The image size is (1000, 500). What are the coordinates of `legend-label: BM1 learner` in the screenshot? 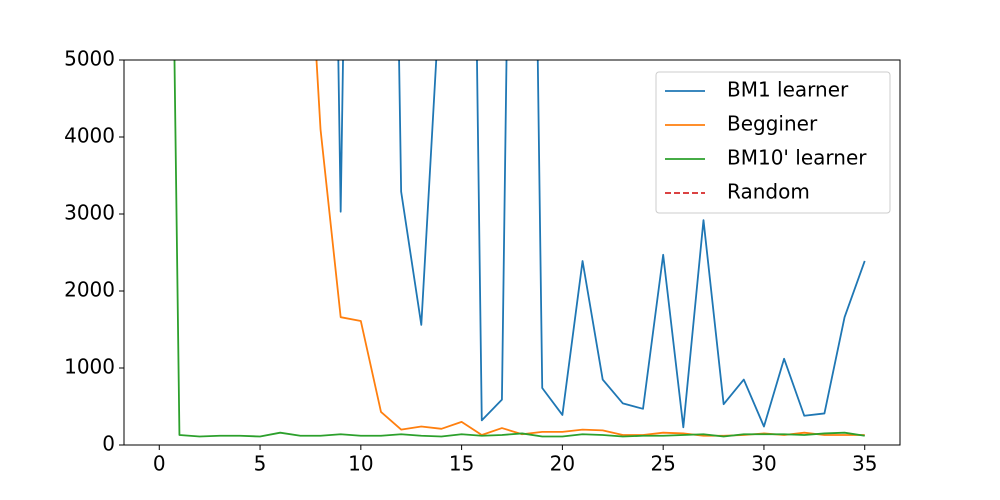 It's located at (788, 90).